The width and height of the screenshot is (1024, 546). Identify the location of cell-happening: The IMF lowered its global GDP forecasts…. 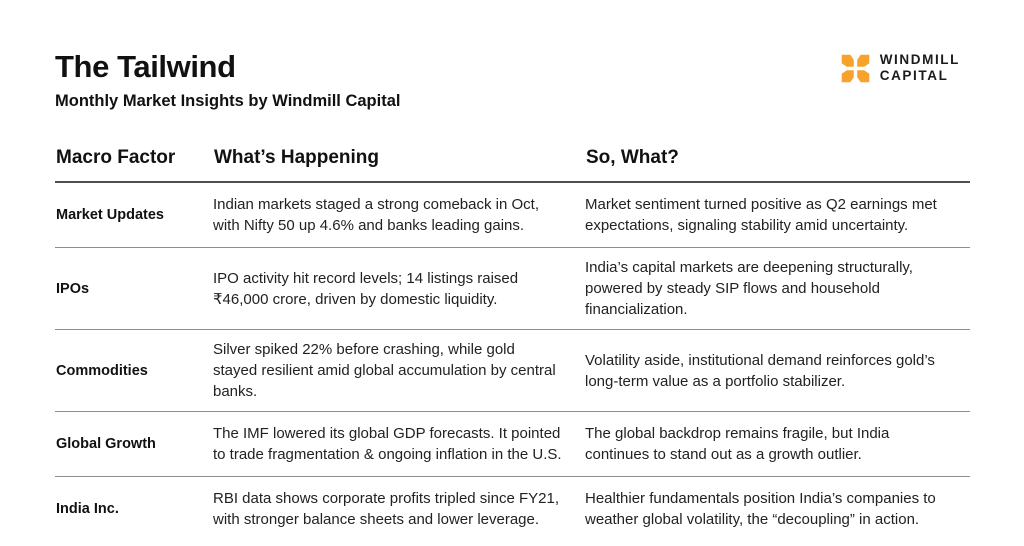
(387, 444).